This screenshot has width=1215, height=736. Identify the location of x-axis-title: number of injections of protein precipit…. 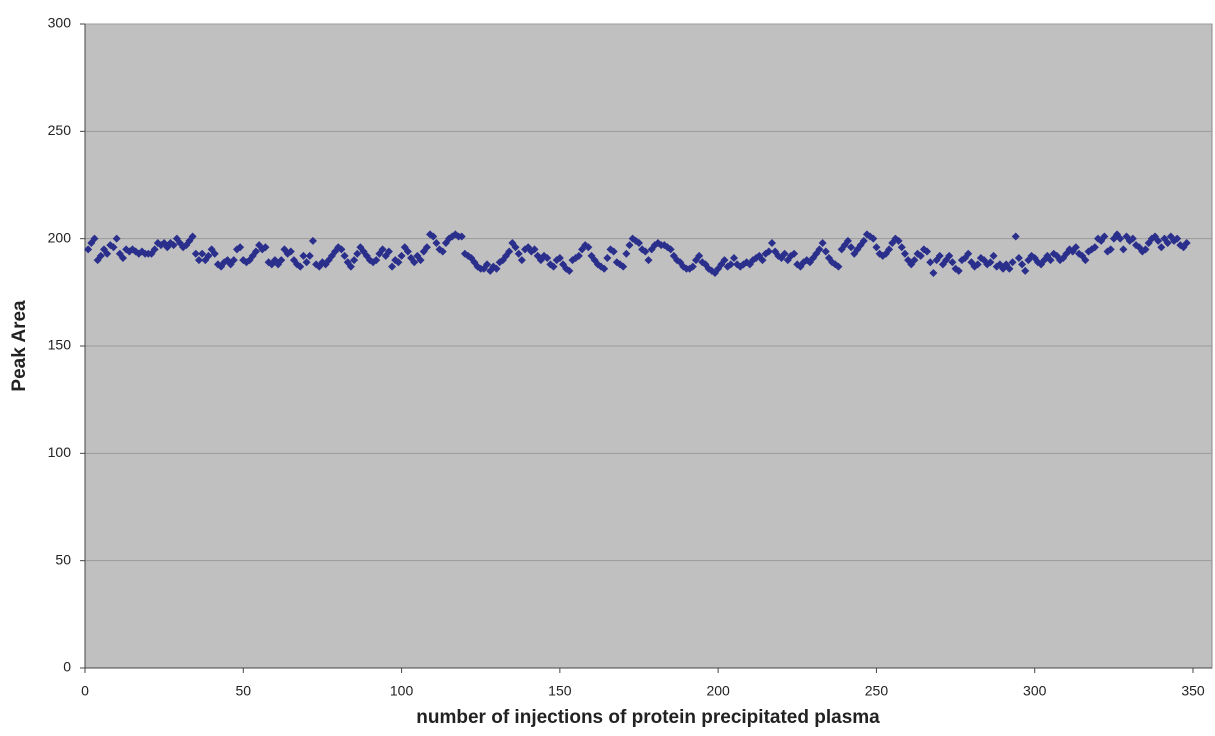
(648, 717).